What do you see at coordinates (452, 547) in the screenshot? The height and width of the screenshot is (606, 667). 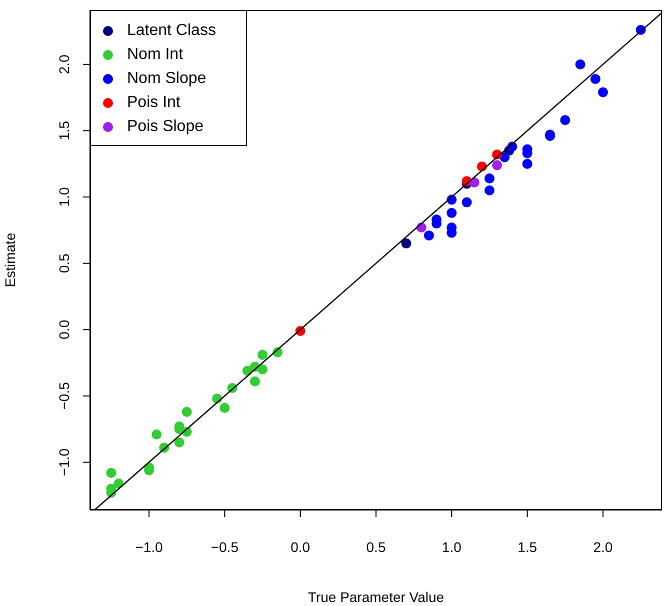 I see `x-tick-label: 1.0` at bounding box center [452, 547].